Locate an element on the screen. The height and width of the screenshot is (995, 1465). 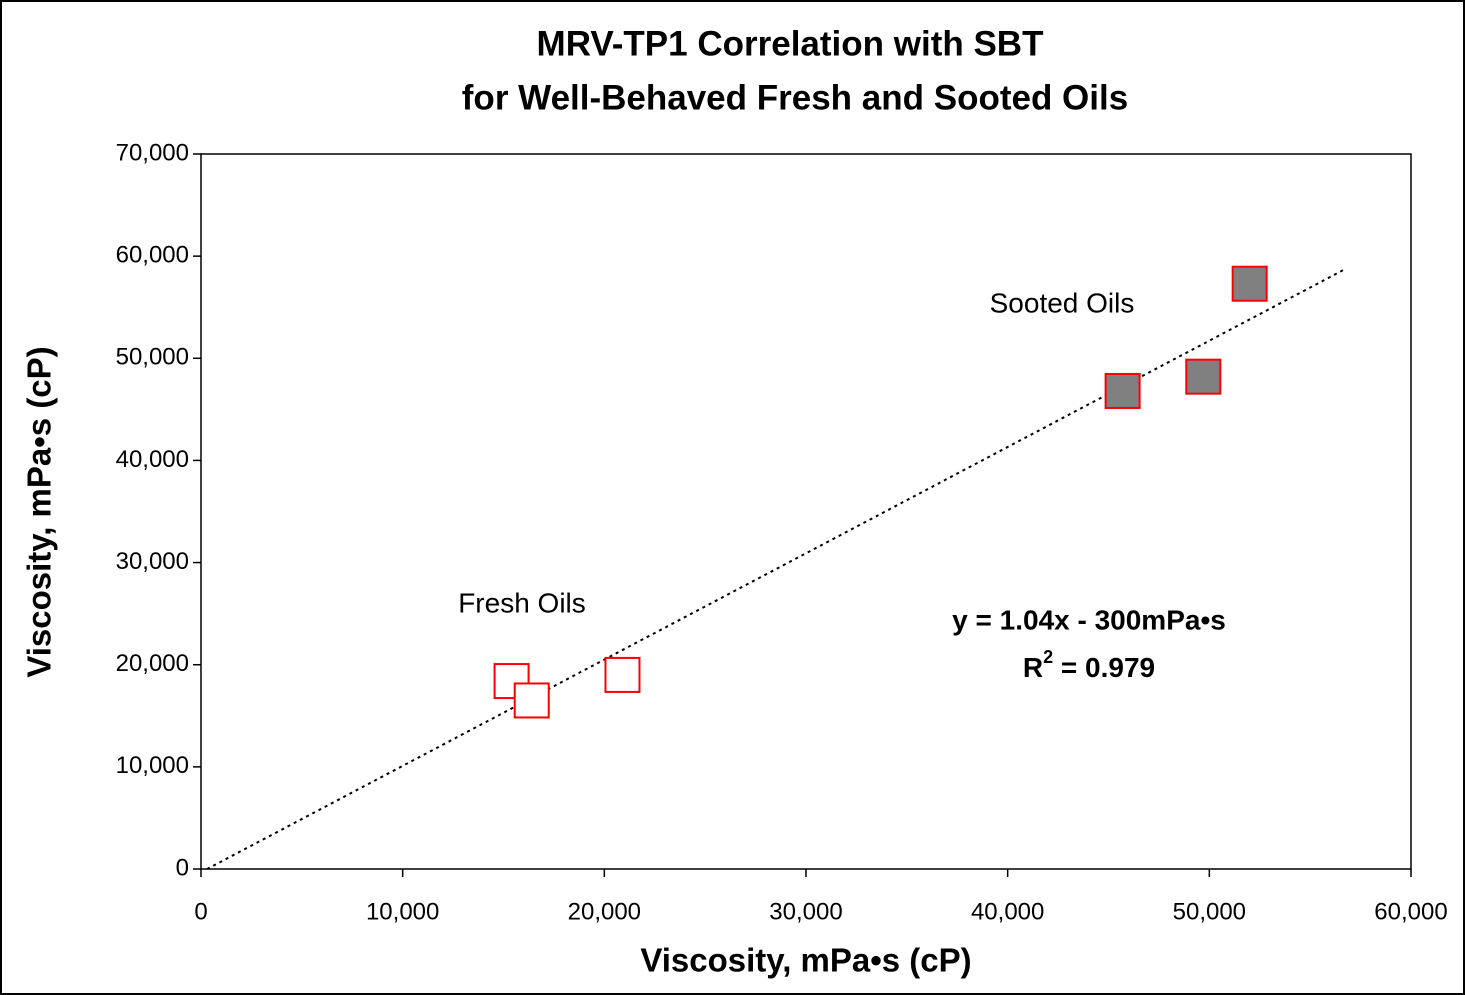
y-tick-label: 50,000 is located at coordinates (152, 357).